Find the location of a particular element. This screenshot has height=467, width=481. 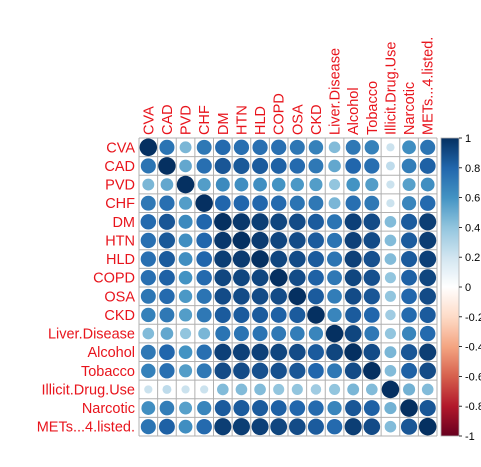

correlation-cell-PVD-COPD is located at coordinates (278, 184).